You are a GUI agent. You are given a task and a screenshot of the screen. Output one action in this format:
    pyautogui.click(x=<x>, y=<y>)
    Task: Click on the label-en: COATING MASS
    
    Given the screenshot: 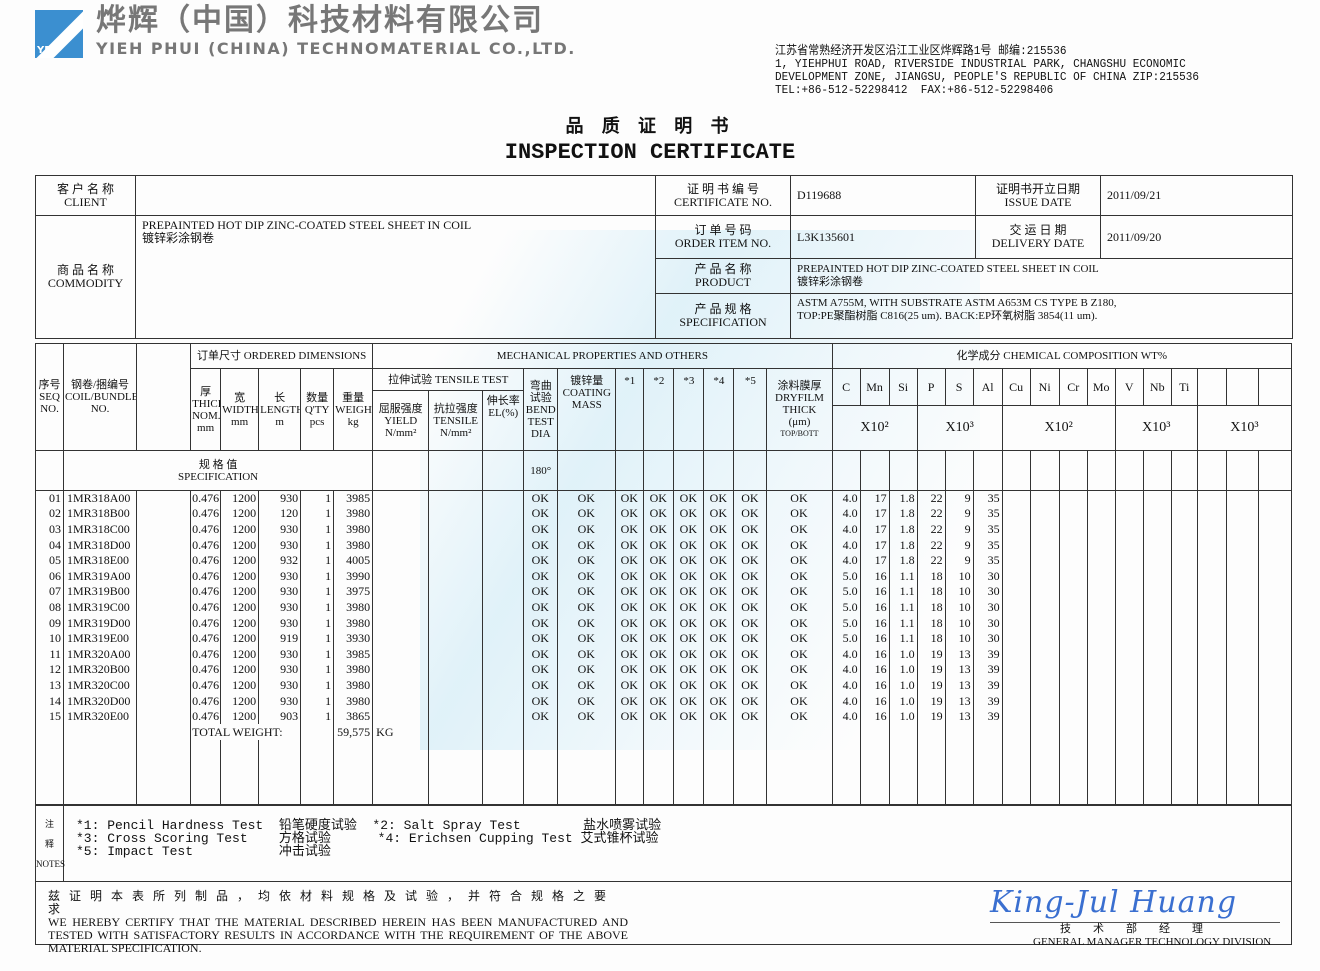 What is the action you would take?
    pyautogui.click(x=586, y=399)
    